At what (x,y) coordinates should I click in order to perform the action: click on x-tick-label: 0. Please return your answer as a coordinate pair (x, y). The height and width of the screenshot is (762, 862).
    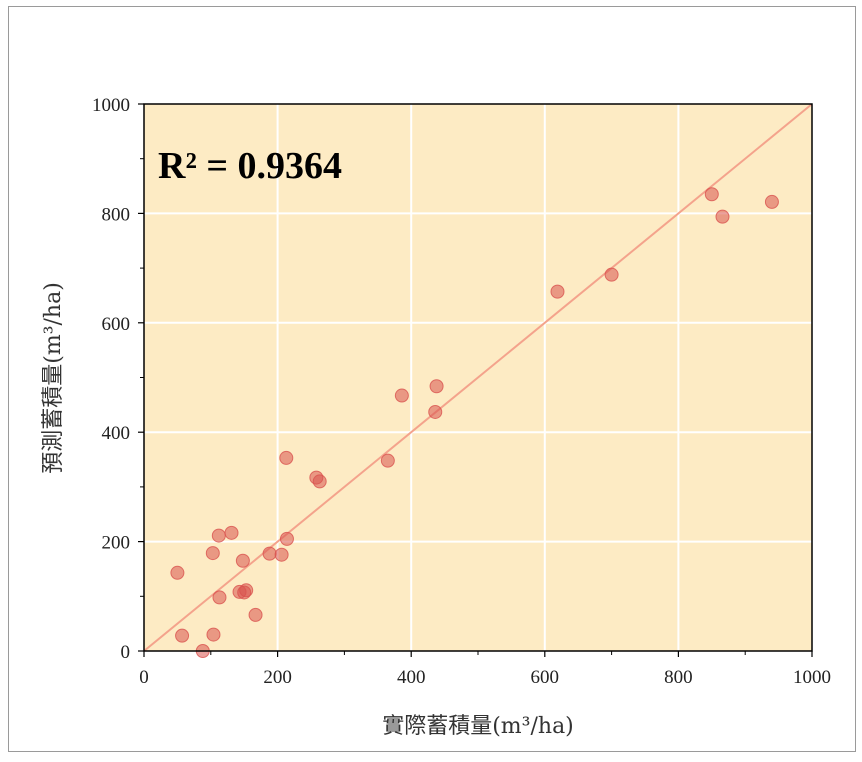
    Looking at the image, I should click on (144, 677).